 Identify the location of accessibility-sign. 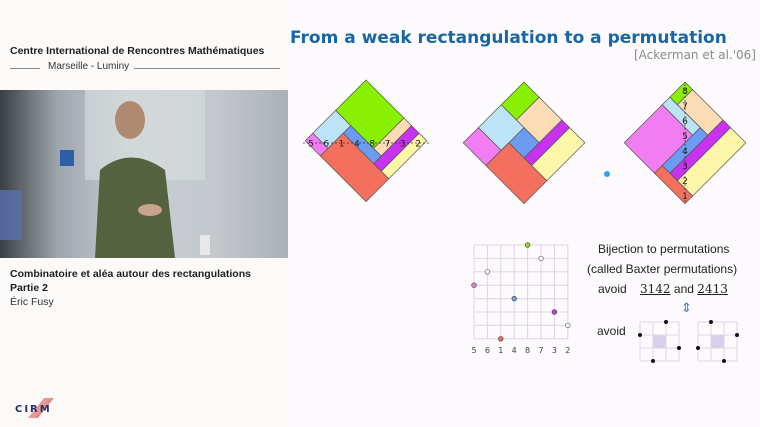
(67, 158).